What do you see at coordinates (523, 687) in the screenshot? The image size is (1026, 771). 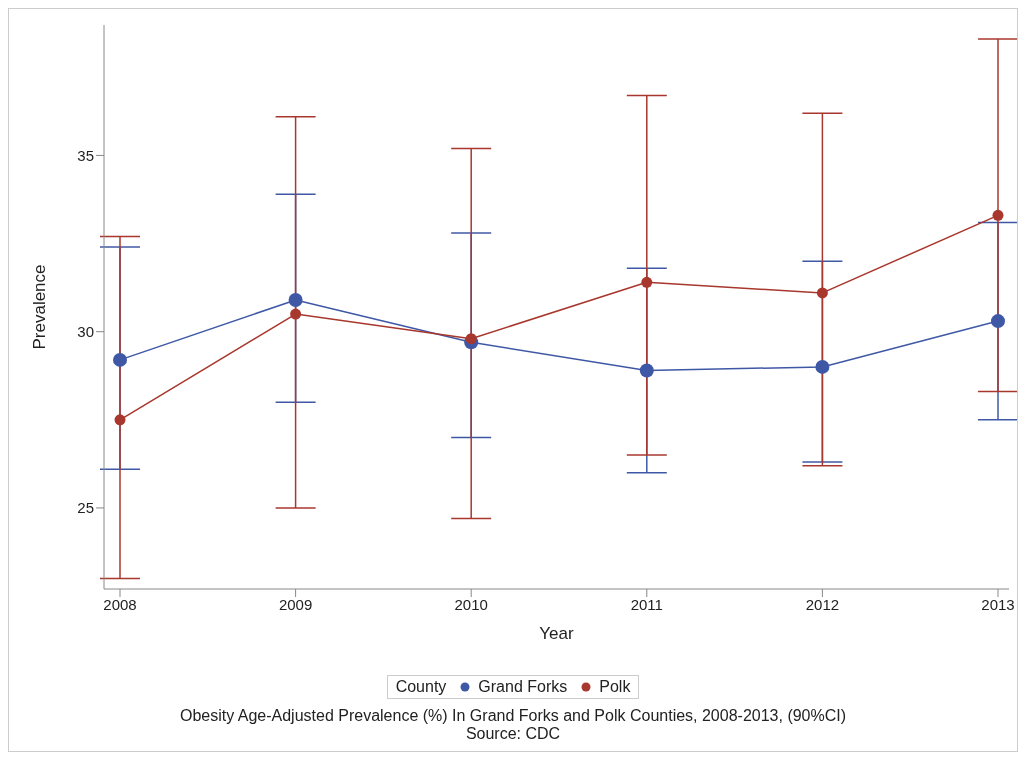 I see `legend-label: Grand Forks` at bounding box center [523, 687].